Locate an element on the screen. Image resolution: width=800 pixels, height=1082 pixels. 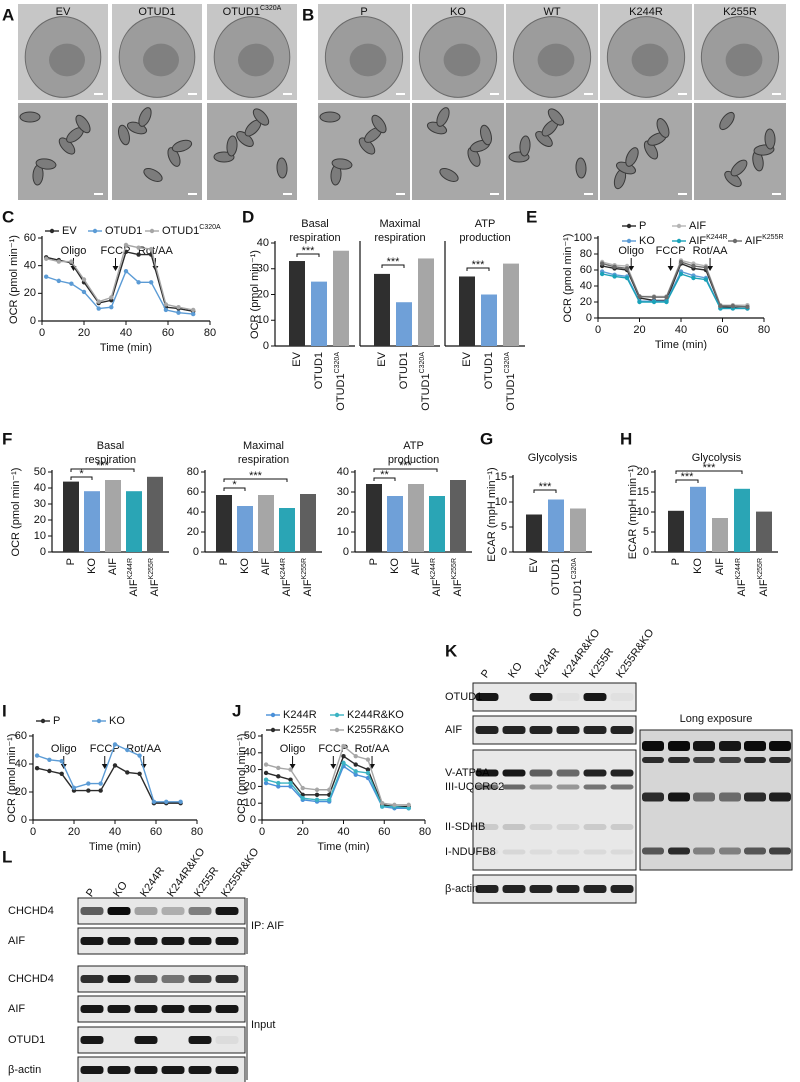
y-tick-label: 30 is located at coordinates (343, 492).